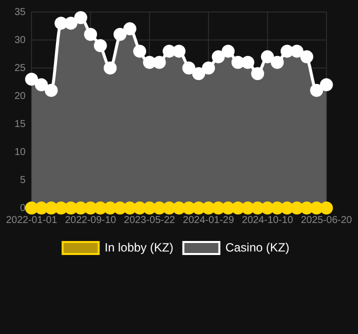 The image size is (358, 334). Describe the element at coordinates (20, 12) in the screenshot. I see `y-tick-label: 35` at that location.